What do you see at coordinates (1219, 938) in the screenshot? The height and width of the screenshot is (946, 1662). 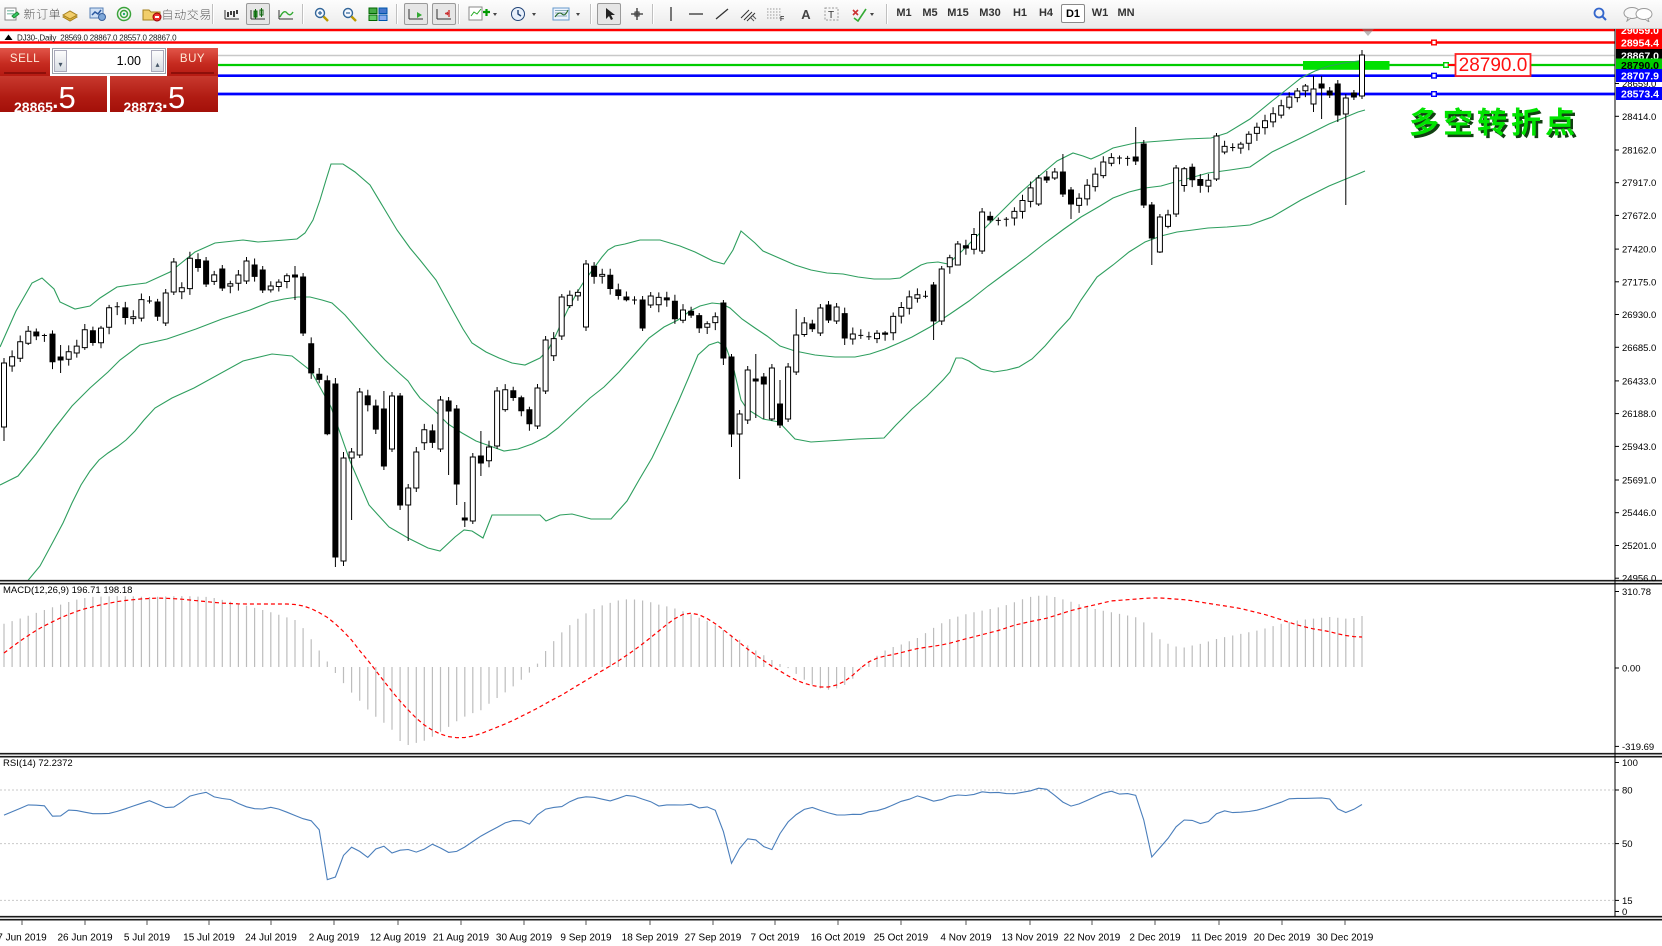 I see `svg-text: 11 Dec 2019` at bounding box center [1219, 938].